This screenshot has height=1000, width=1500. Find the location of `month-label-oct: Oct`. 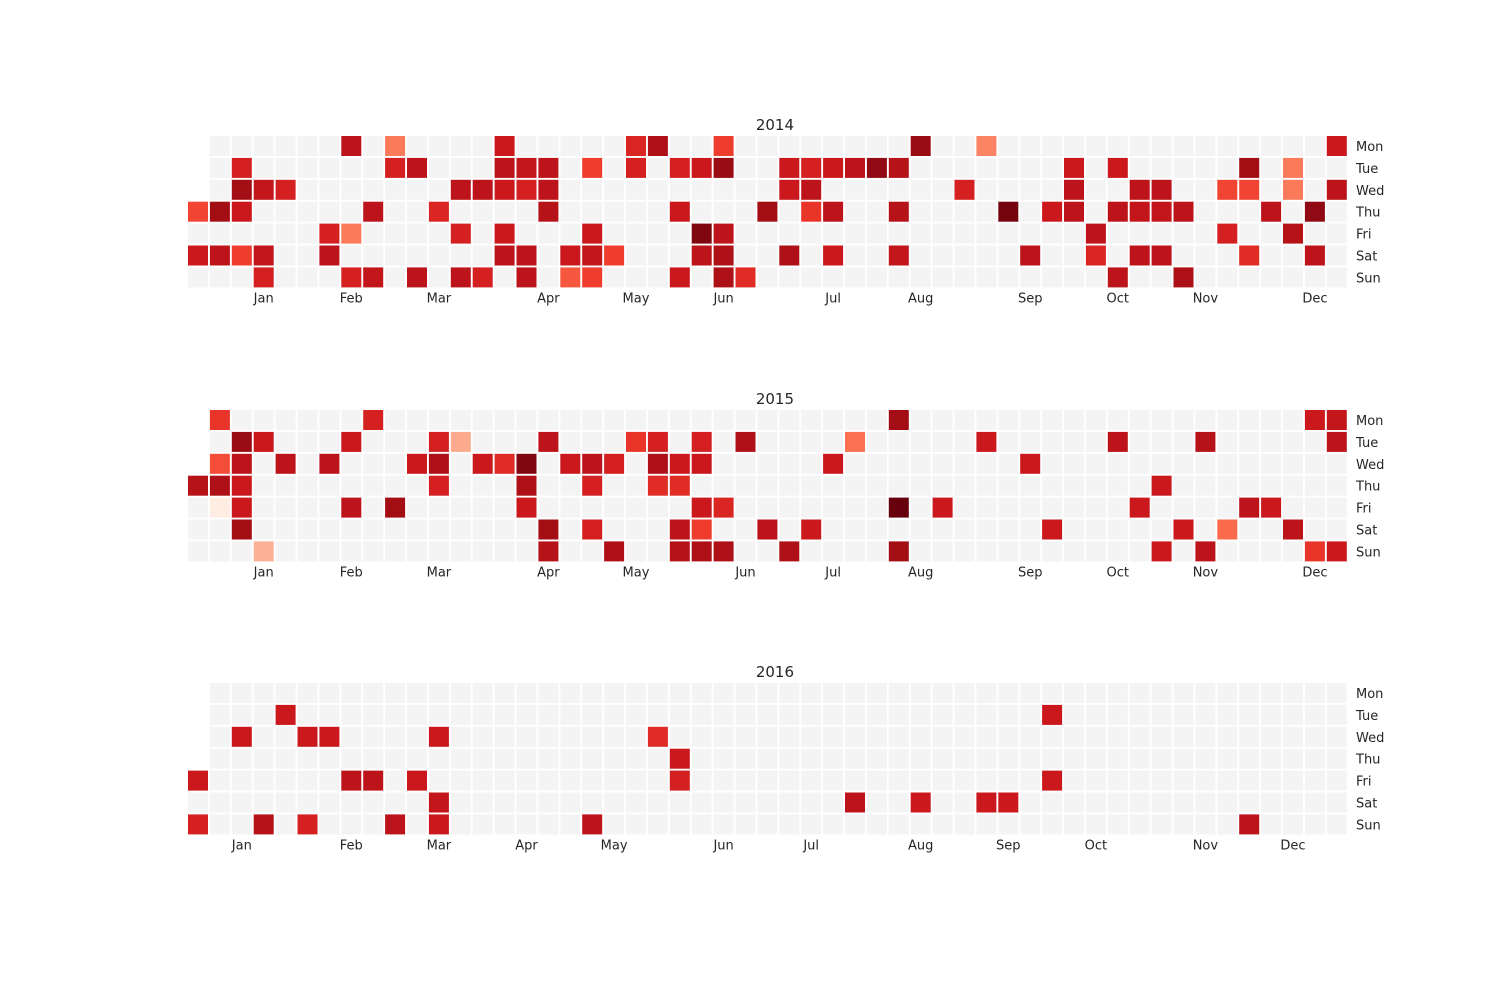

month-label-oct: Oct is located at coordinates (1118, 298).